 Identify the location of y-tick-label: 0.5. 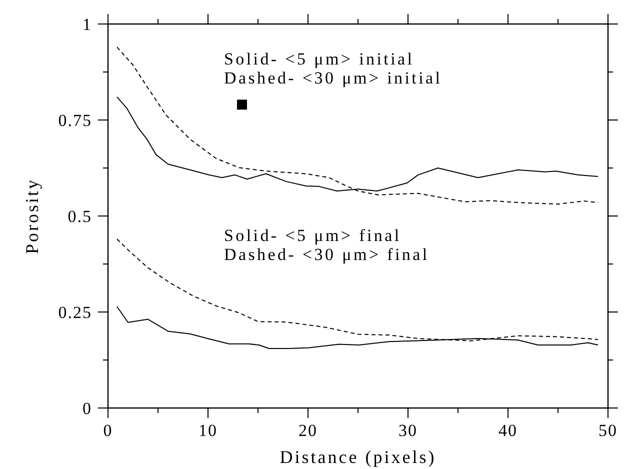
(80, 216).